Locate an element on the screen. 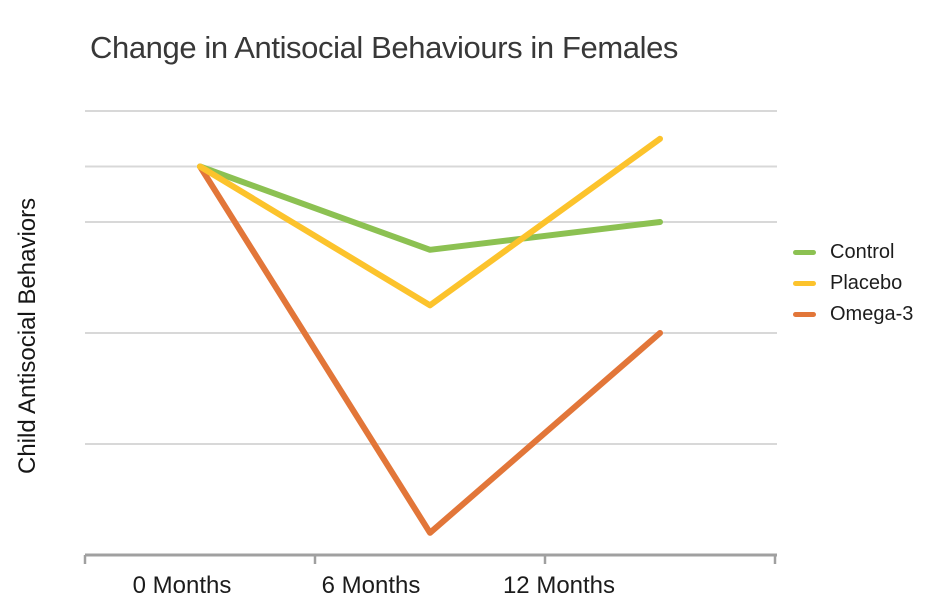  x-tick-label-0-months: 0 Months is located at coordinates (182, 585).